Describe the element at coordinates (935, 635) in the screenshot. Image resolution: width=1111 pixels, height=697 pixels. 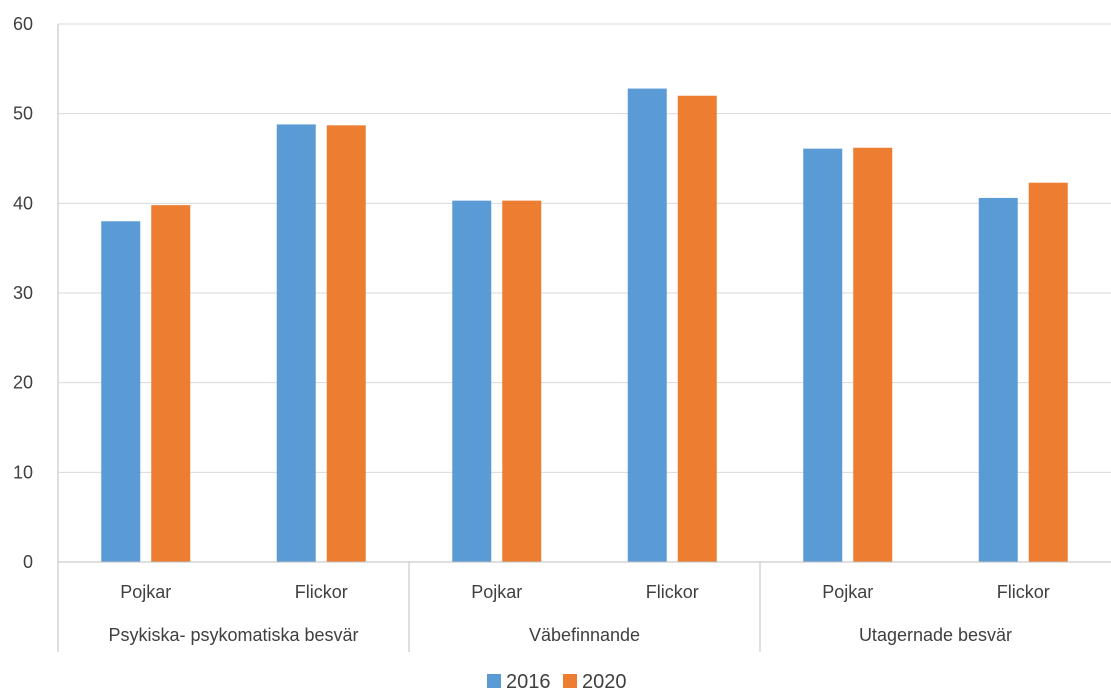
I see `group-label: Utagernade besvär` at that location.